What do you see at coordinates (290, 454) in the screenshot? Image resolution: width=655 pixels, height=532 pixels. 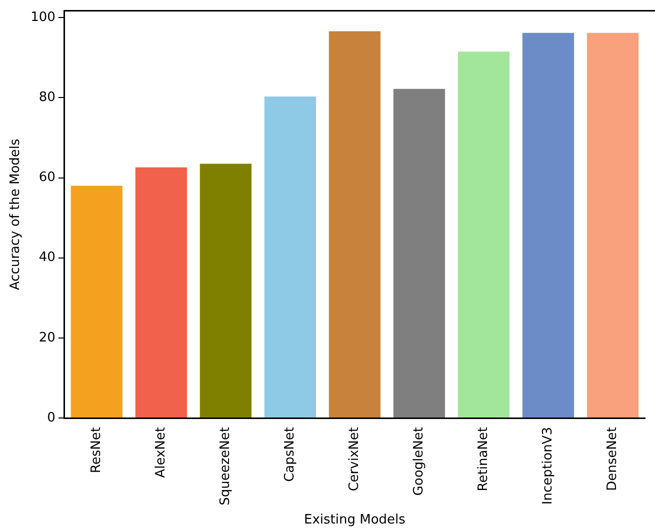 I see `x-tick-label: CapsNet` at bounding box center [290, 454].